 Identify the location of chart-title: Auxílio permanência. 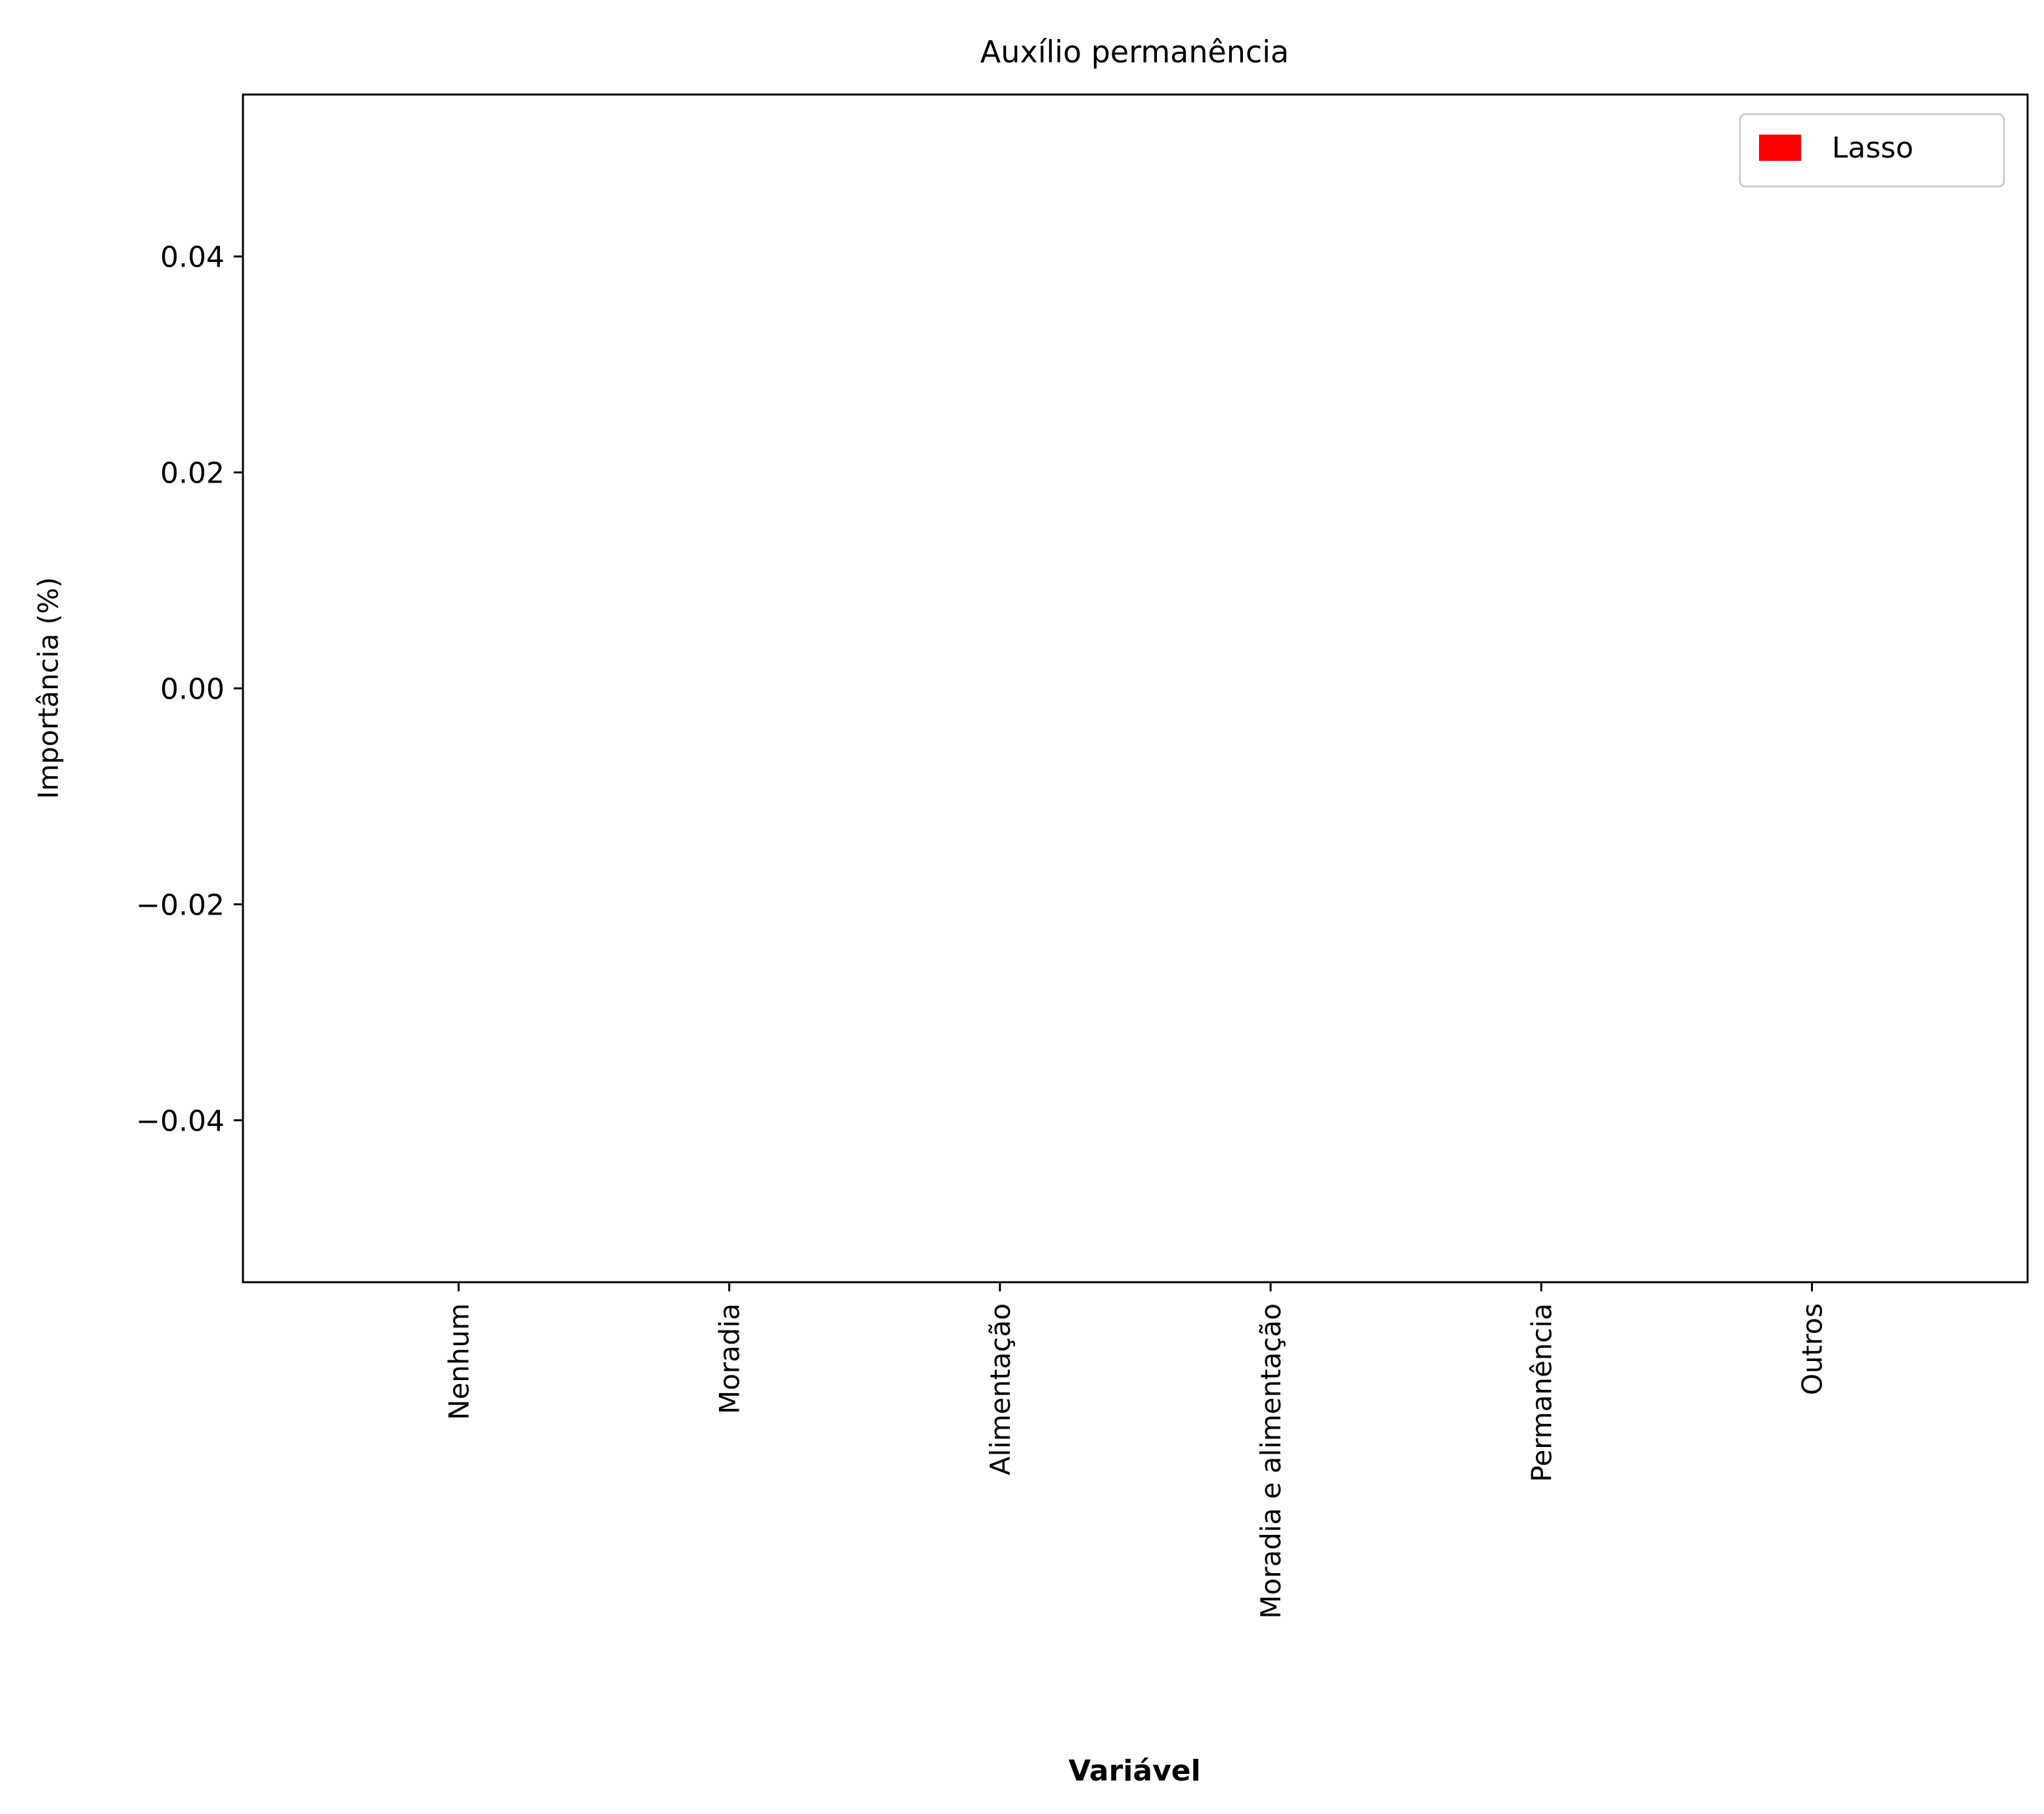
(1134, 52).